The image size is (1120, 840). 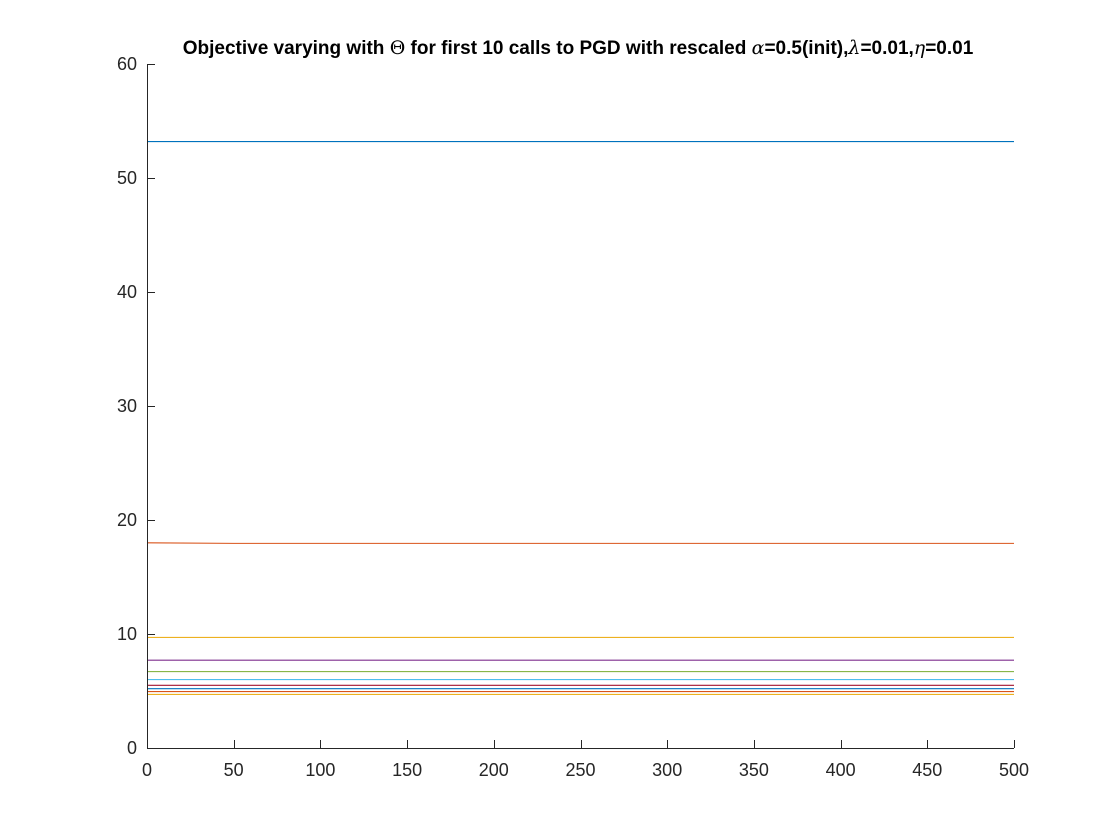 What do you see at coordinates (886, 48) in the screenshot?
I see `chart-title-part: =0.01,` at bounding box center [886, 48].